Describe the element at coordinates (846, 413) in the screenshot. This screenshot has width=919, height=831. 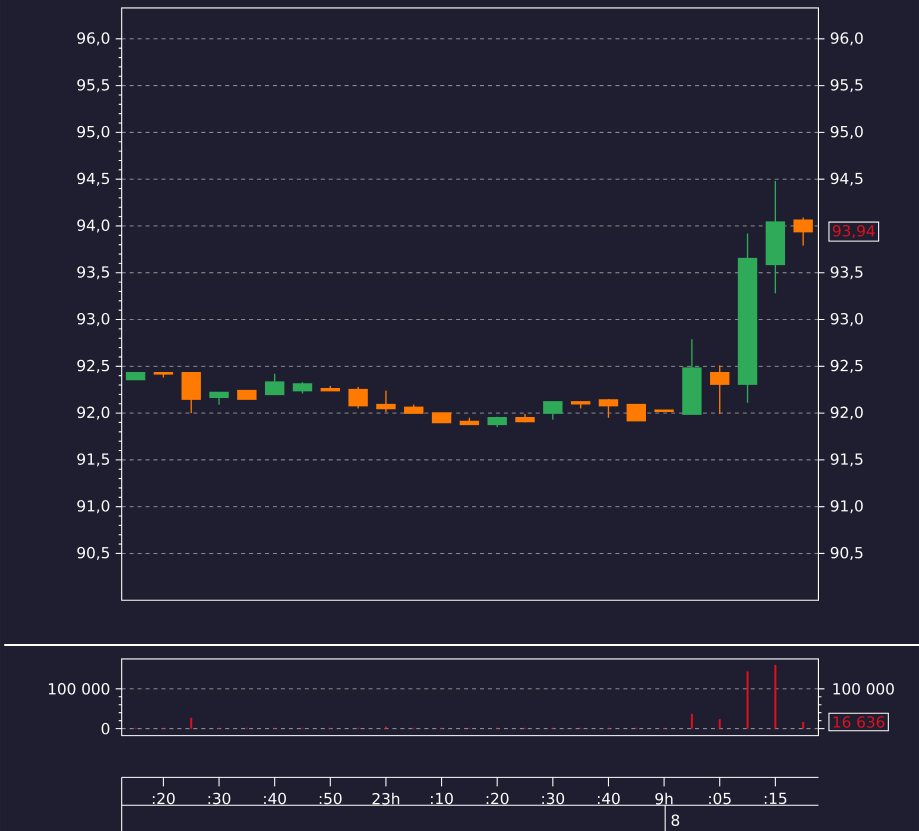
I see `y2-tick-label: 92,0` at that location.